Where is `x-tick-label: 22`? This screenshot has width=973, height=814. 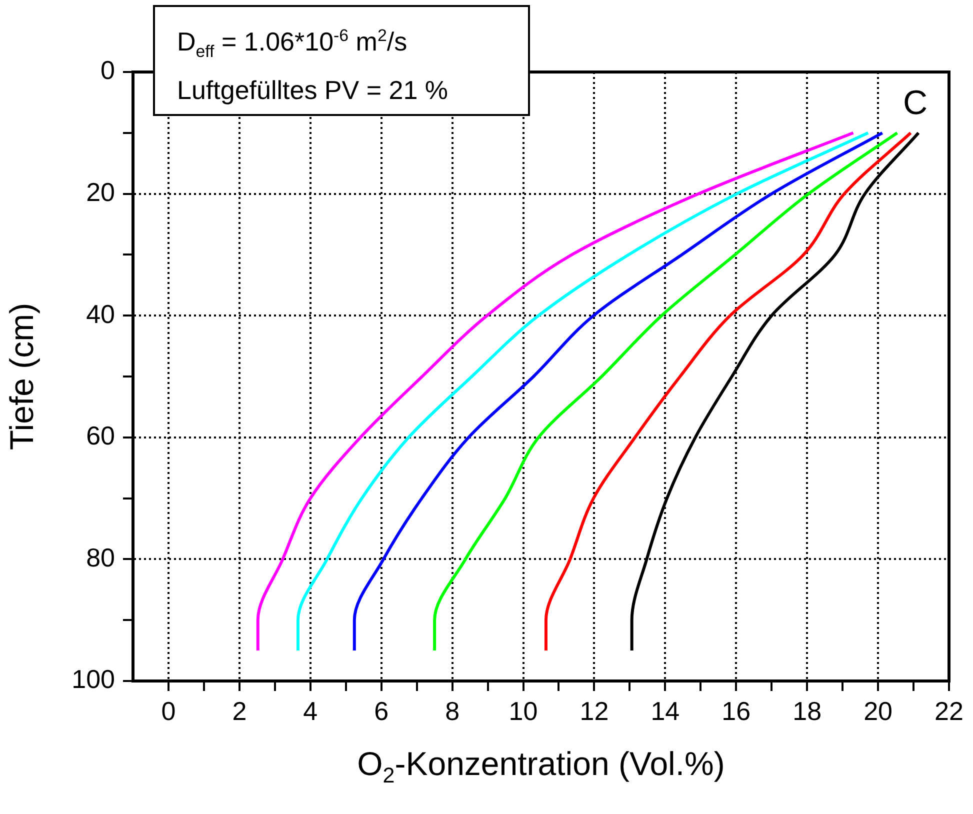 x-tick-label: 22 is located at coordinates (949, 711).